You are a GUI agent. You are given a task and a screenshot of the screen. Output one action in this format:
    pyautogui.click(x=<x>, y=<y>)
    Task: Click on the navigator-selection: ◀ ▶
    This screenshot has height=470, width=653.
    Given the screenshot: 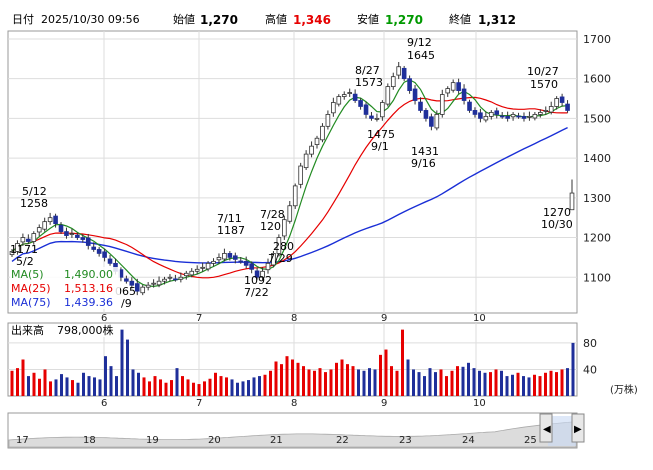 What is the action you would take?
    pyautogui.click(x=562, y=429)
    